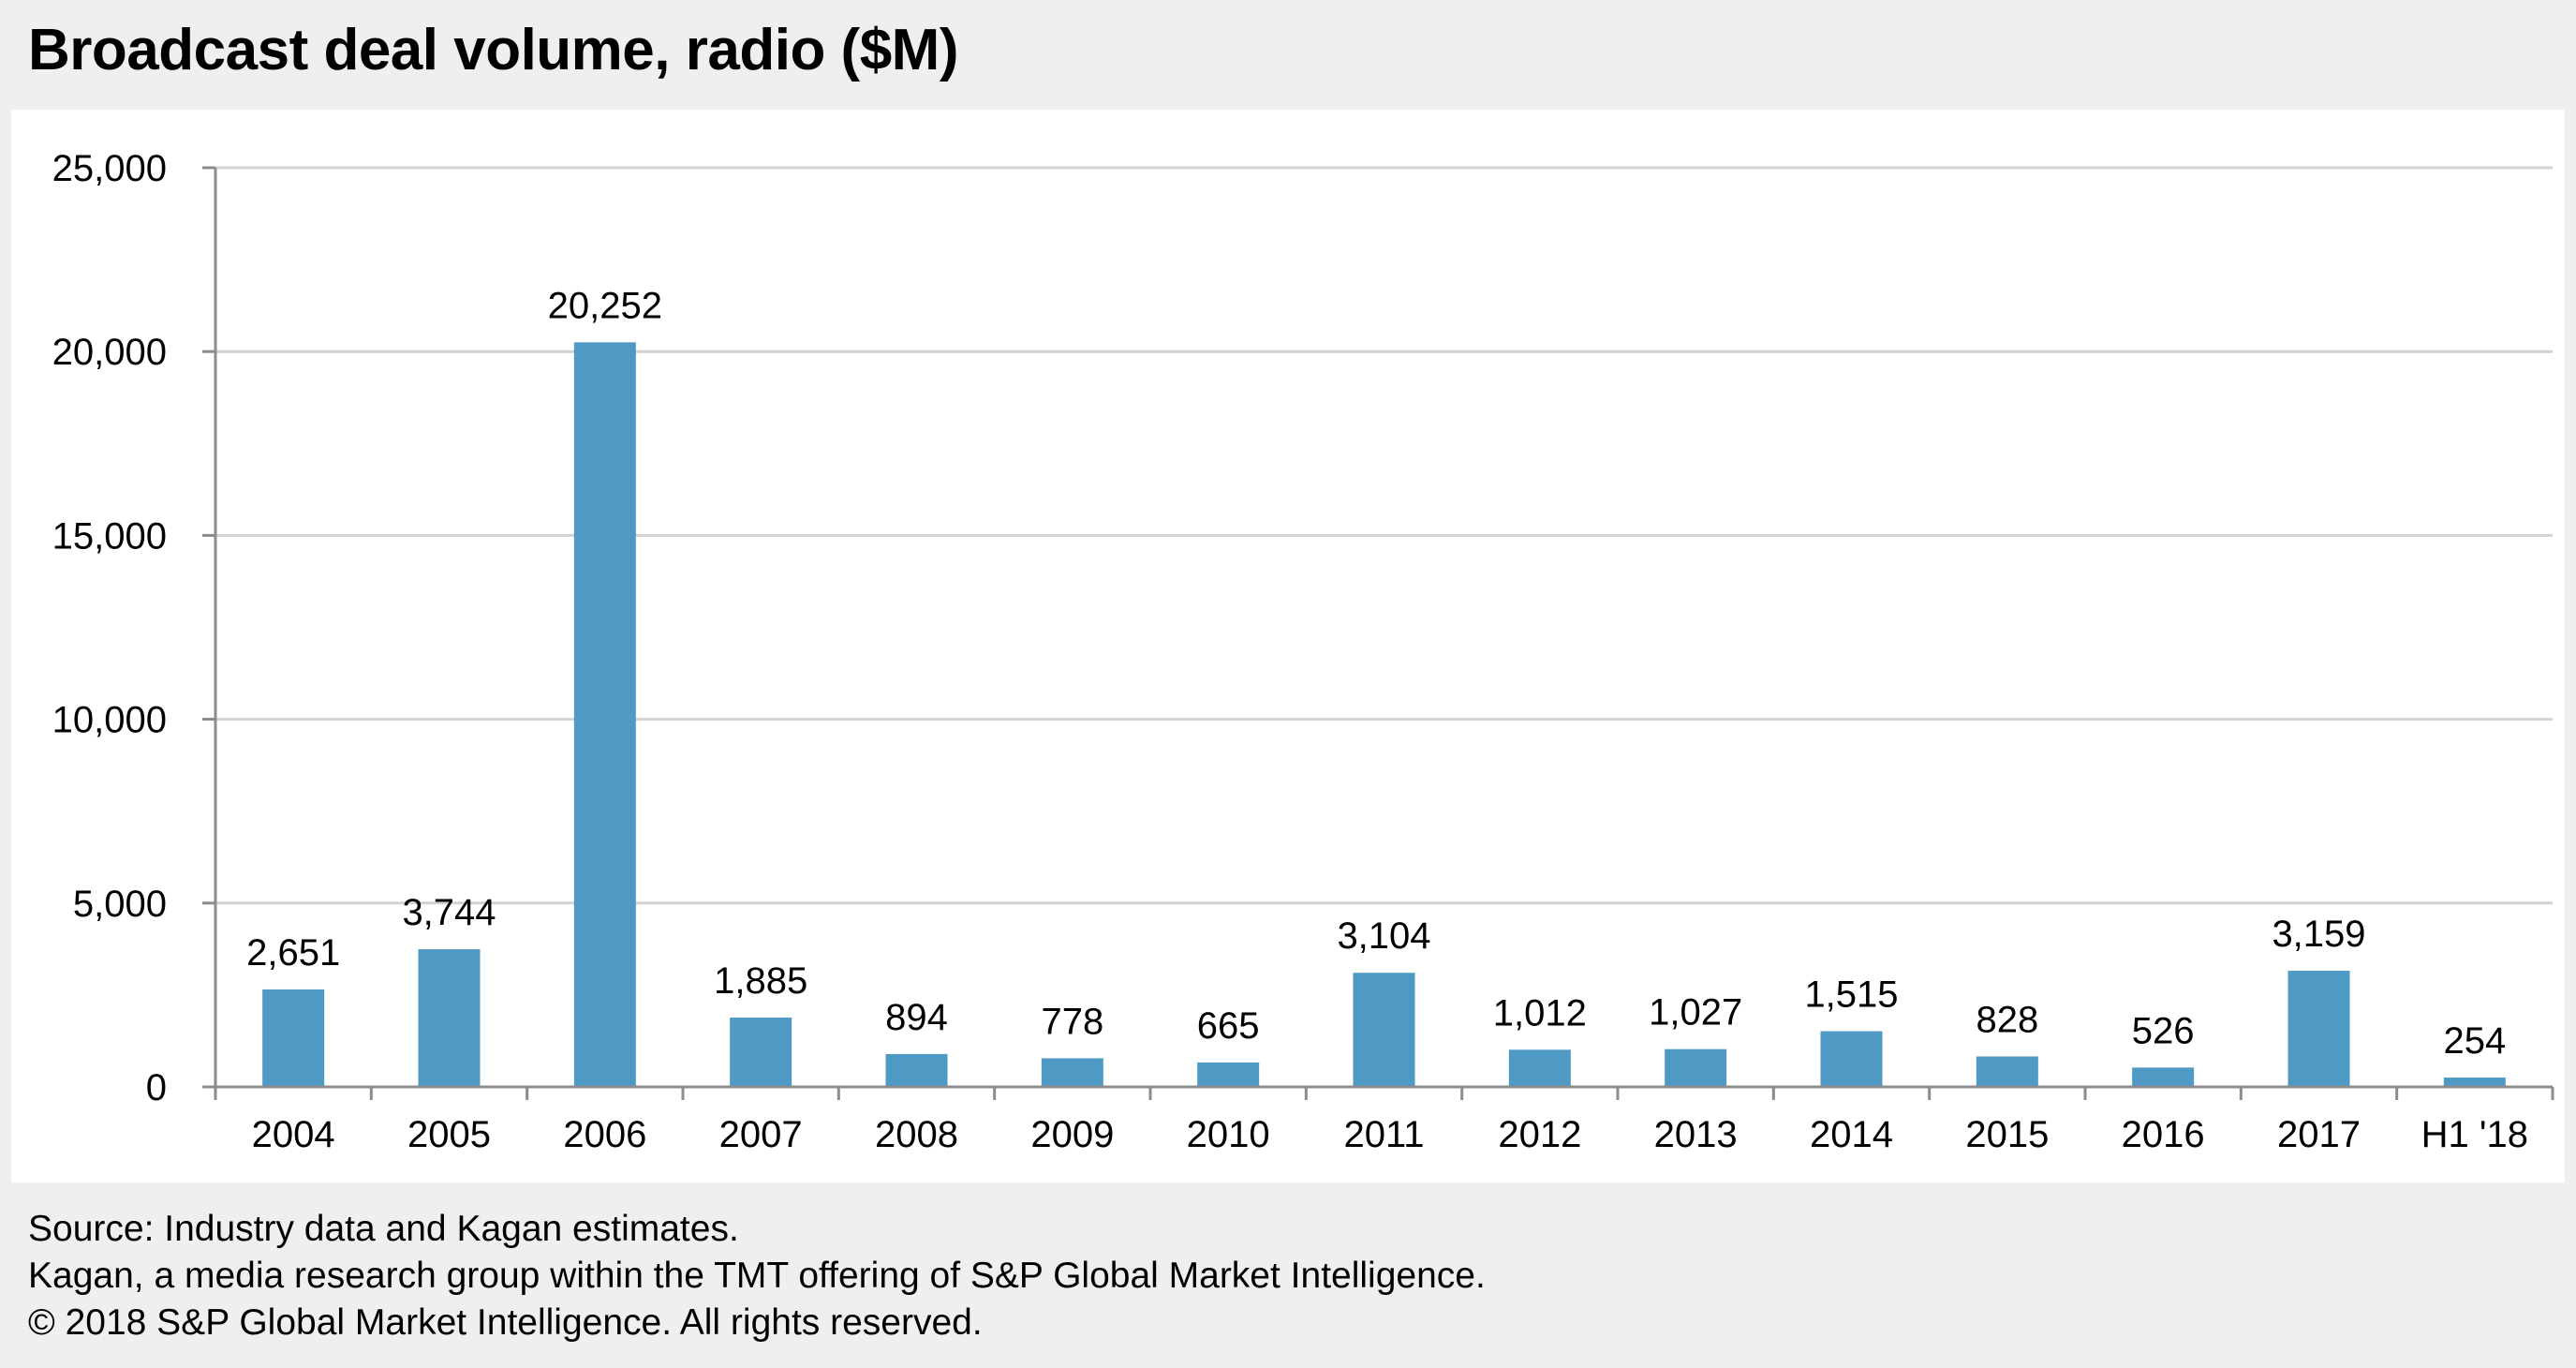 The image size is (2576, 1368). What do you see at coordinates (109, 536) in the screenshot?
I see `y-tick-label: 15,000` at bounding box center [109, 536].